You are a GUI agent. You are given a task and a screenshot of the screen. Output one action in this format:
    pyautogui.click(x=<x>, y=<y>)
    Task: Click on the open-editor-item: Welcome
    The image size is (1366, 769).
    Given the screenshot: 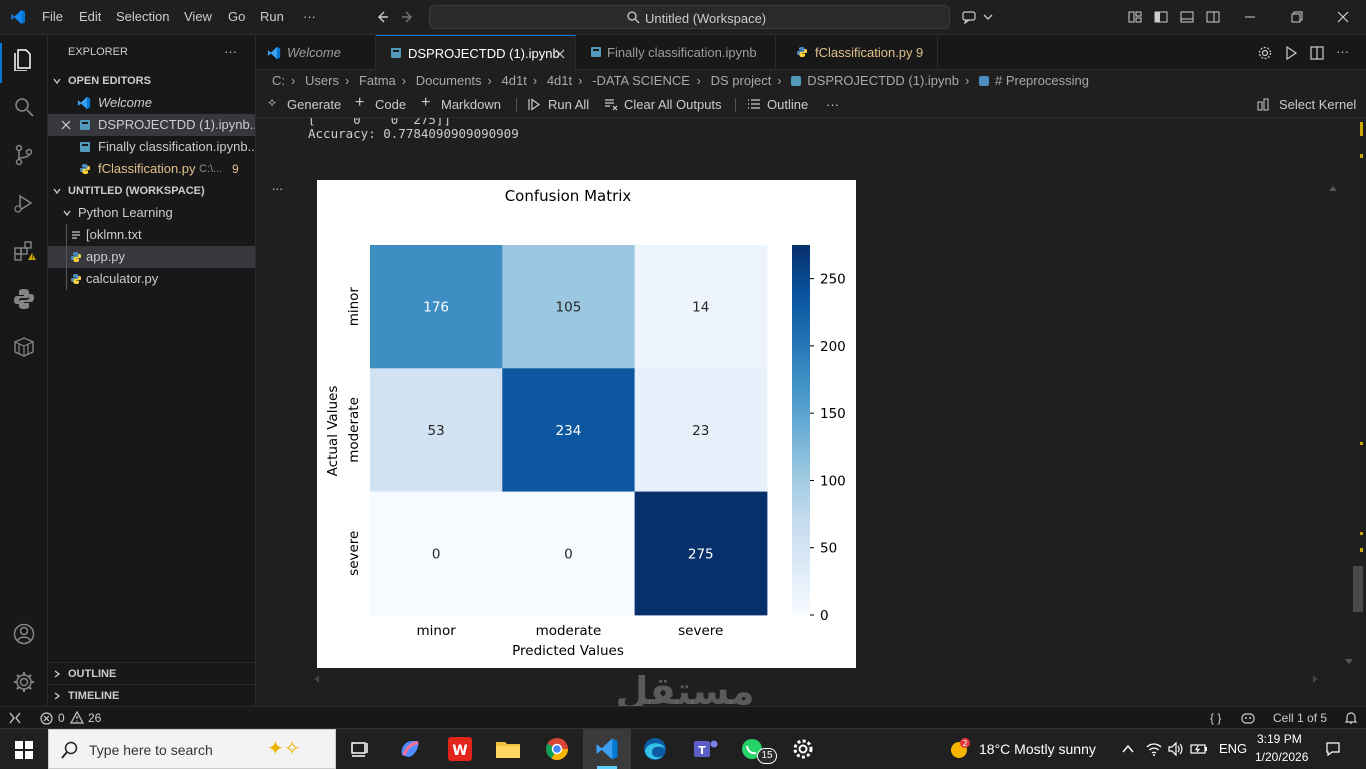 What is the action you would take?
    pyautogui.click(x=151, y=103)
    